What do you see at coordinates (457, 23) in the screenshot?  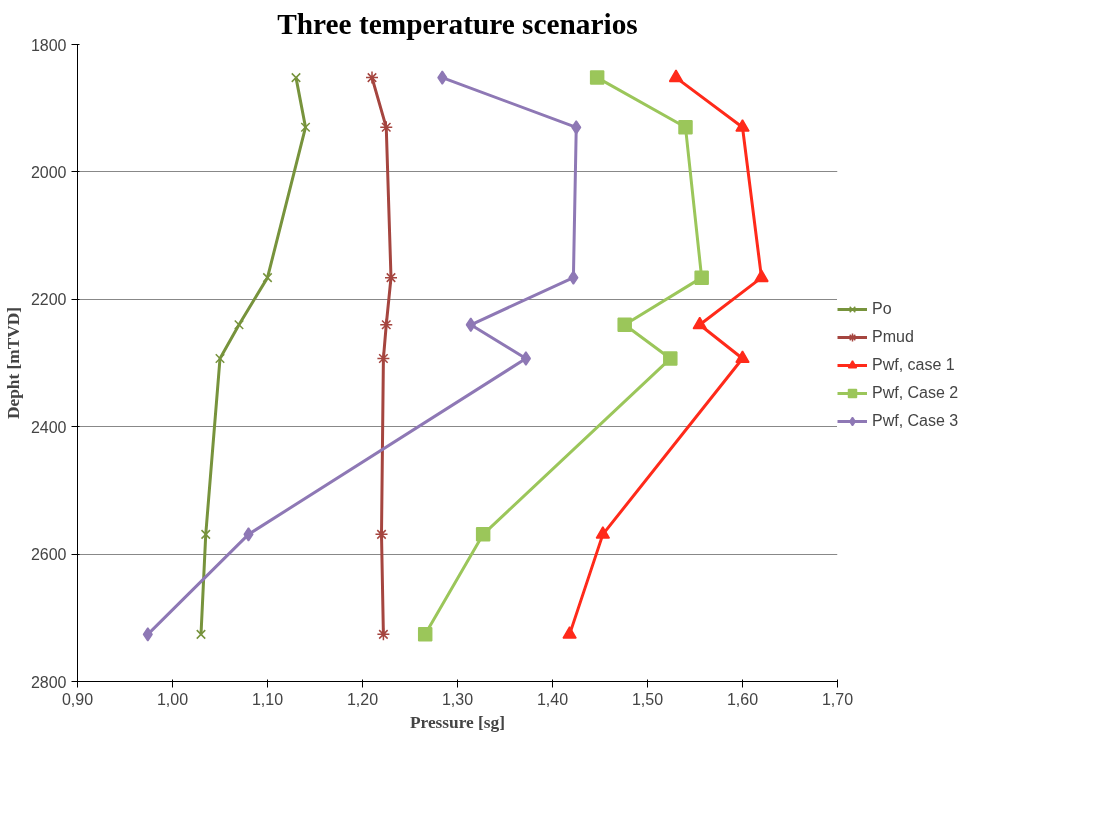 I see `chart-title: Three temperature scenarios` at bounding box center [457, 23].